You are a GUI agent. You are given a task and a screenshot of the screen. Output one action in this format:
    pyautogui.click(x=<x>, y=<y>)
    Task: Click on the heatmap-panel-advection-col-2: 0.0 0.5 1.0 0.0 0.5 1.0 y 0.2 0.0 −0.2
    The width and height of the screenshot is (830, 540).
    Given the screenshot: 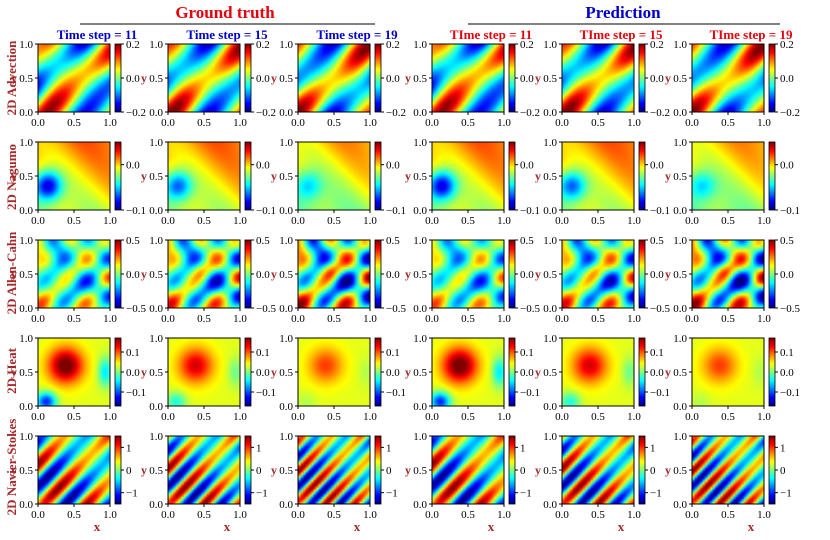 What is the action you would take?
    pyautogui.click(x=208, y=84)
    